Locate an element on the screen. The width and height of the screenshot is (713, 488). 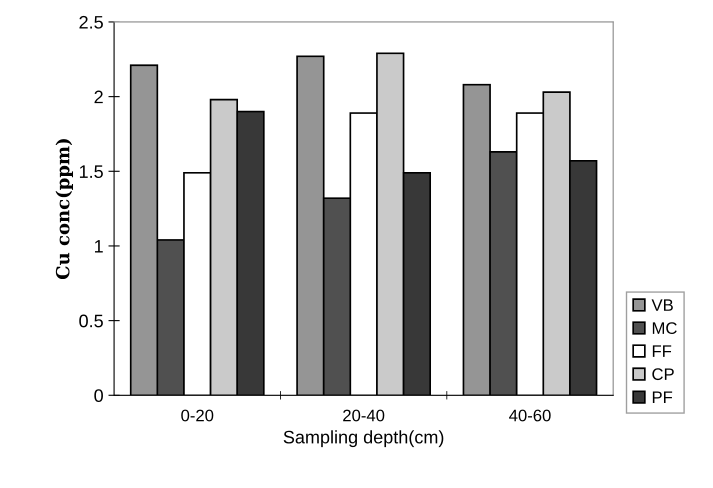
y-tick-label: 2.5 is located at coordinates (91, 22).